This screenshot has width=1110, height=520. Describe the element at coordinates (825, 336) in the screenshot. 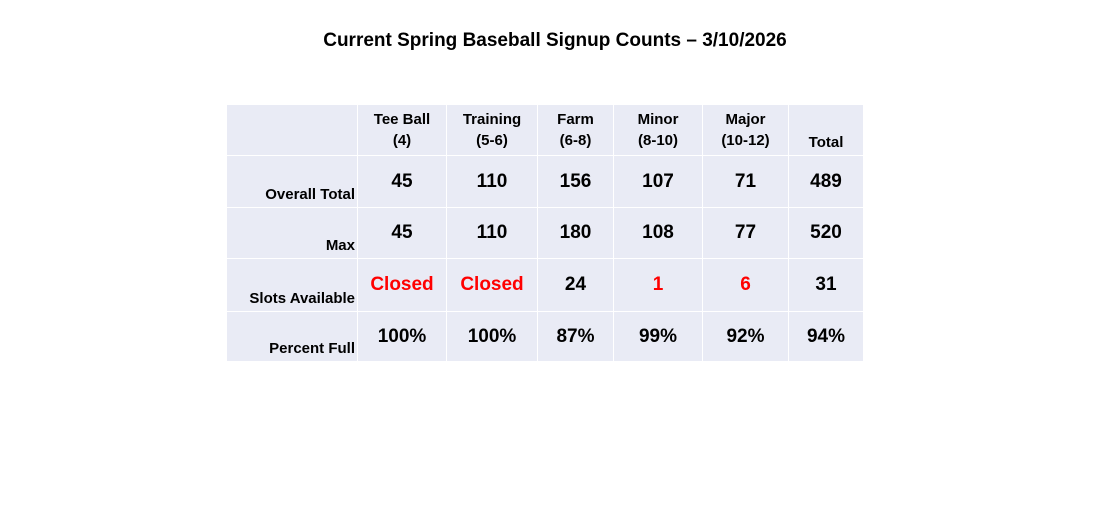

I see `table-cell-total: 94%` at that location.